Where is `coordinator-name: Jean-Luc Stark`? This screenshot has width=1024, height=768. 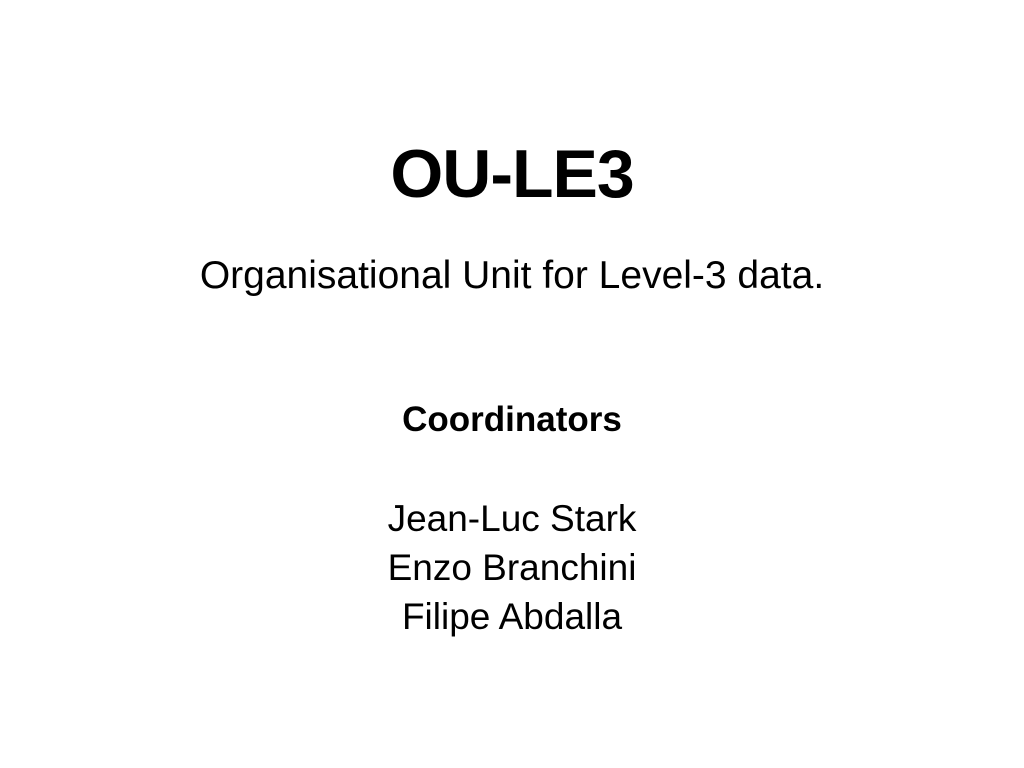
coordinator-name: Jean-Luc Stark is located at coordinates (512, 518).